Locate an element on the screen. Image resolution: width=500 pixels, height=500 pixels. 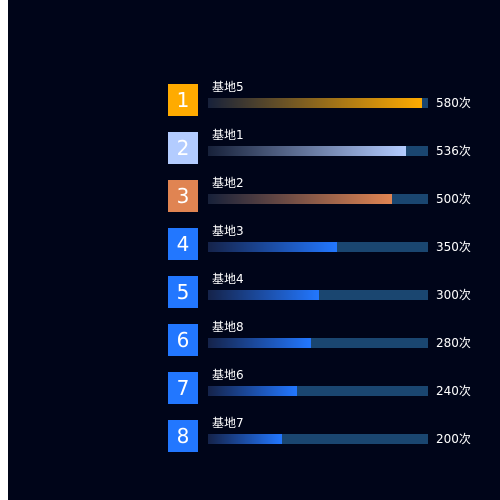
rank-badge: 8 is located at coordinates (183, 436).